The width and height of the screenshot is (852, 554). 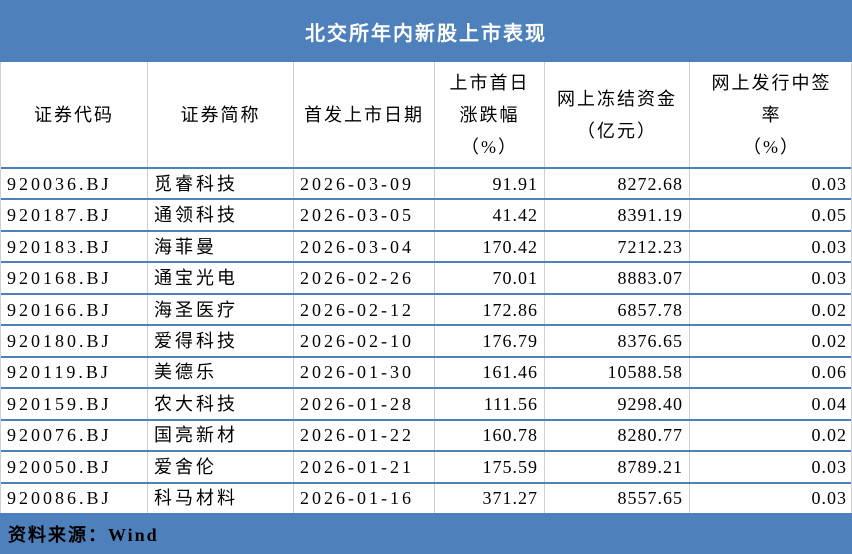 I want to click on column-header-first-day-change: 上市首日 涨跌幅 （%）, so click(x=489, y=114).